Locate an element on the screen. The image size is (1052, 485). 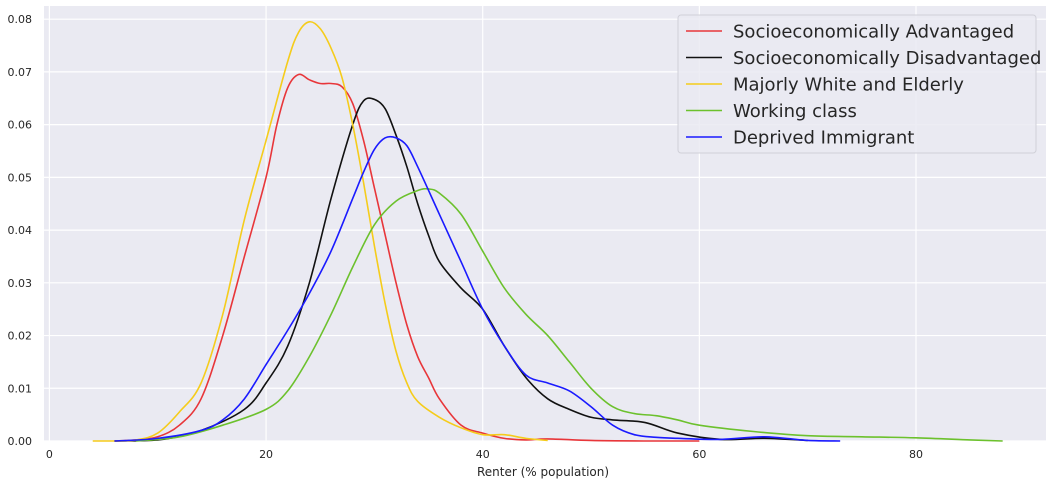
y-tick-label: 0.06 is located at coordinates (20, 125).